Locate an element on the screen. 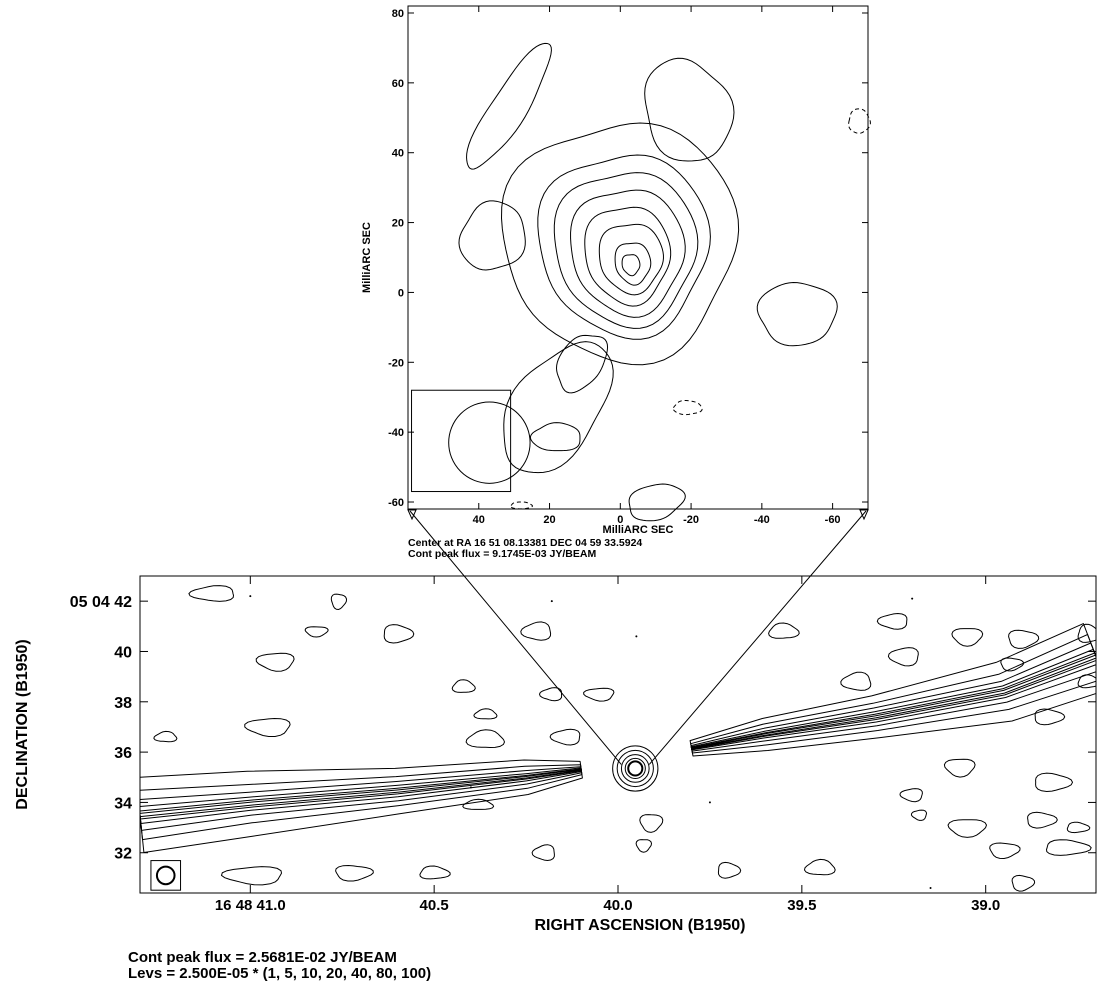  main-y-axis-label: DECLINATION (B1950) is located at coordinates (22, 724).